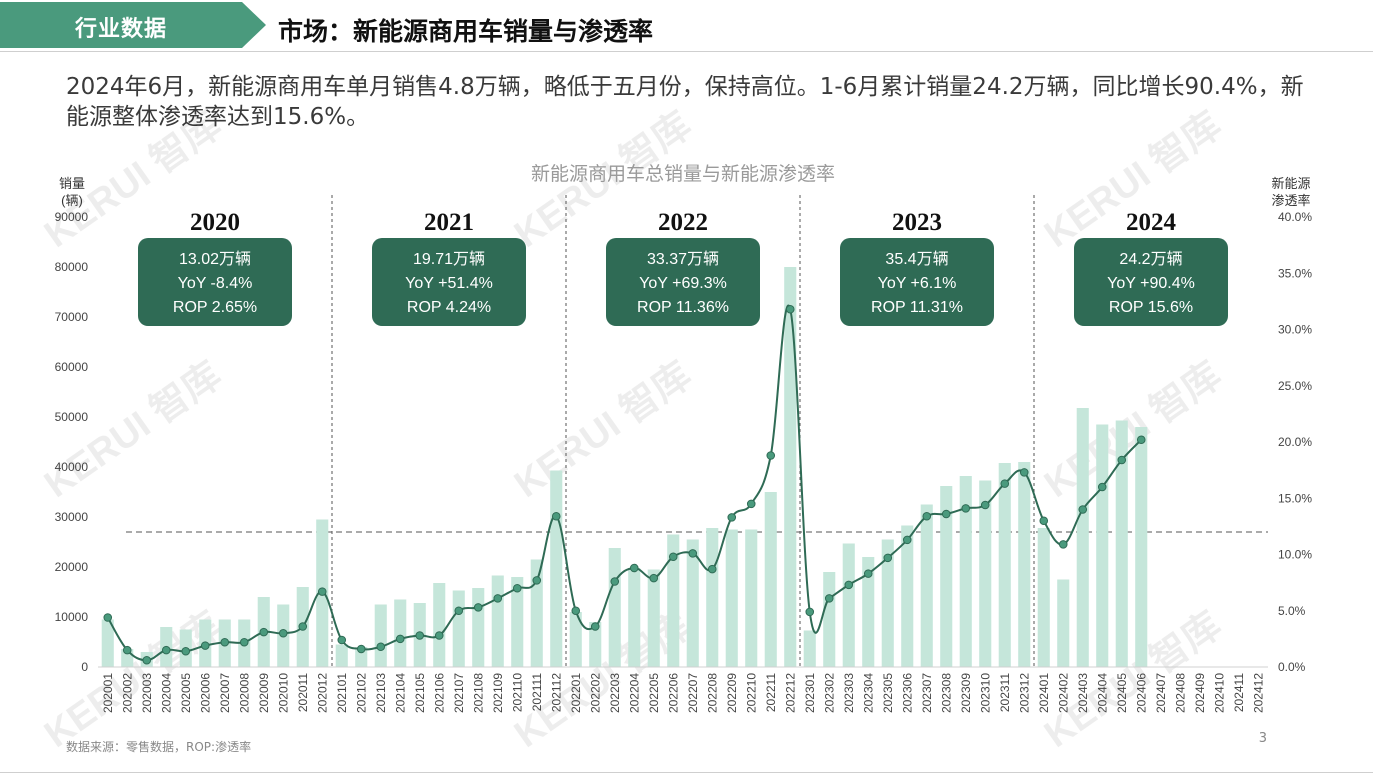  I want to click on x-tick-label: 202105, so click(420, 693).